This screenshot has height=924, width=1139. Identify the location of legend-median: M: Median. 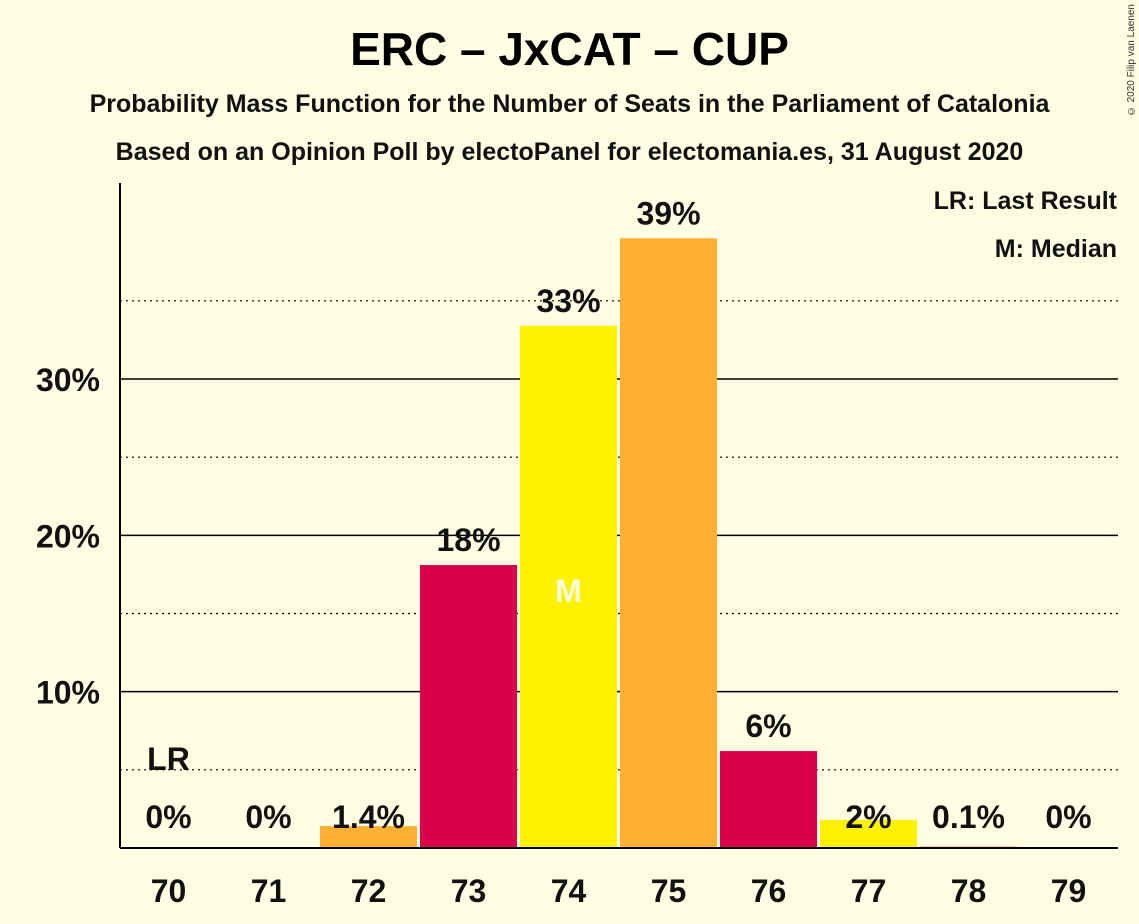
(1056, 249).